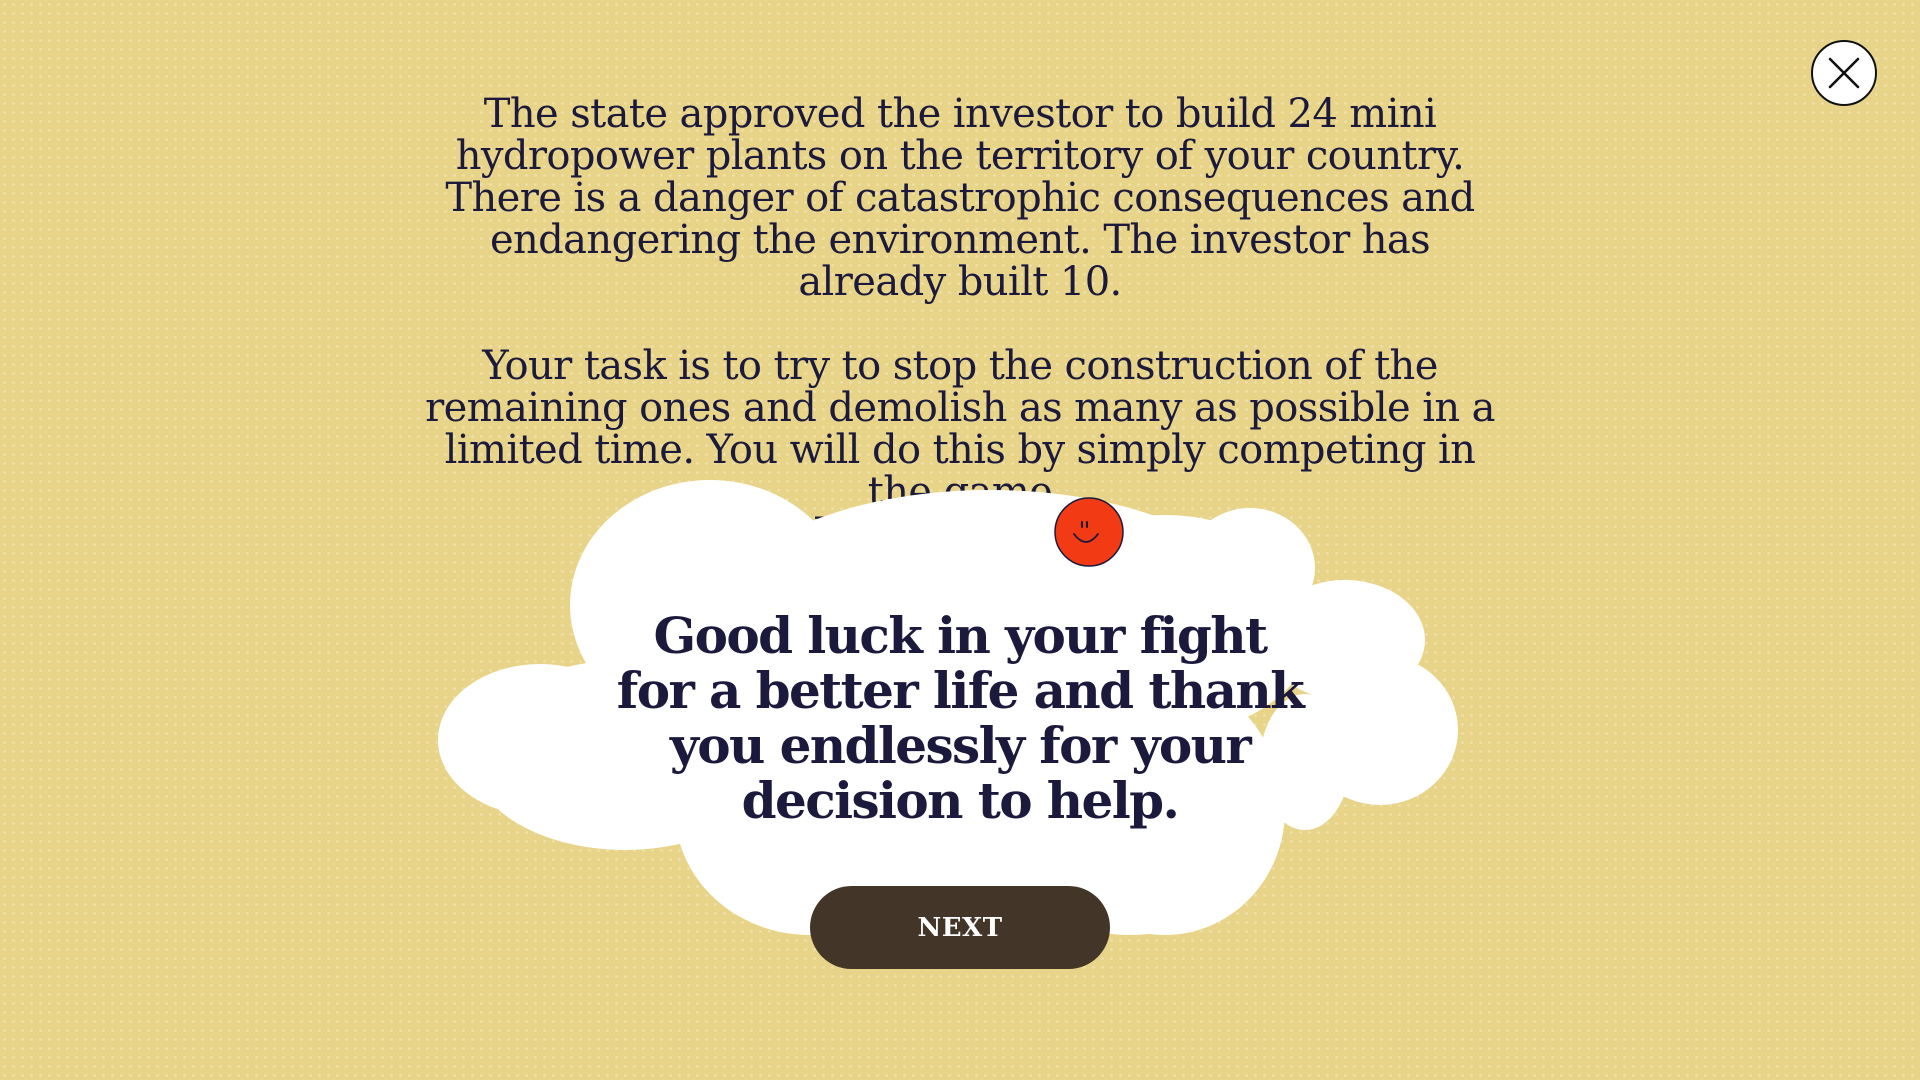 The height and width of the screenshot is (1080, 1920). What do you see at coordinates (960, 690) in the screenshot?
I see `headline-line: for a better life and thank` at bounding box center [960, 690].